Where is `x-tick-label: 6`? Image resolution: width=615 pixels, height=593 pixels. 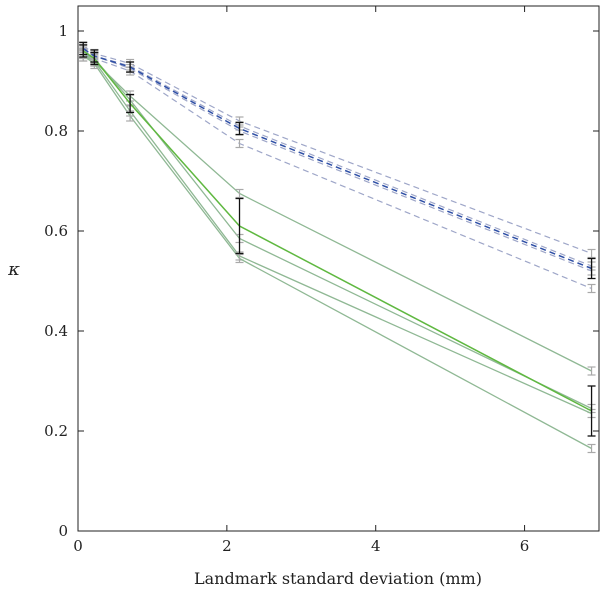
x-tick-label: 6 is located at coordinates (525, 546).